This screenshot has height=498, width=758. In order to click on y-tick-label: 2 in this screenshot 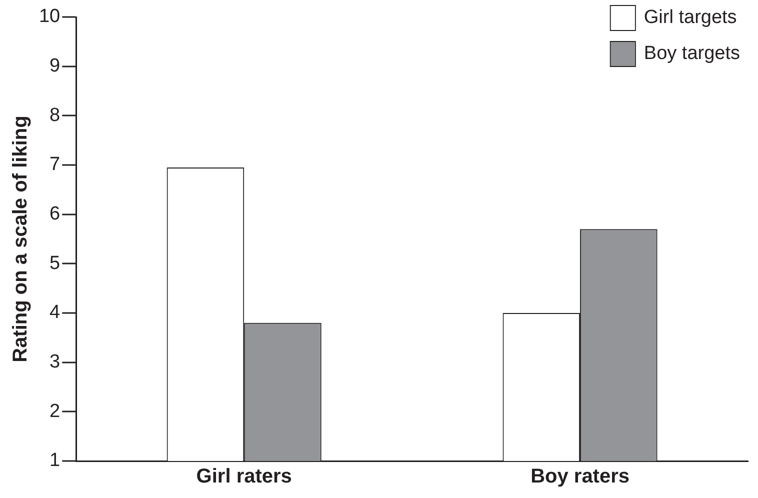, I will do `click(55, 411)`.